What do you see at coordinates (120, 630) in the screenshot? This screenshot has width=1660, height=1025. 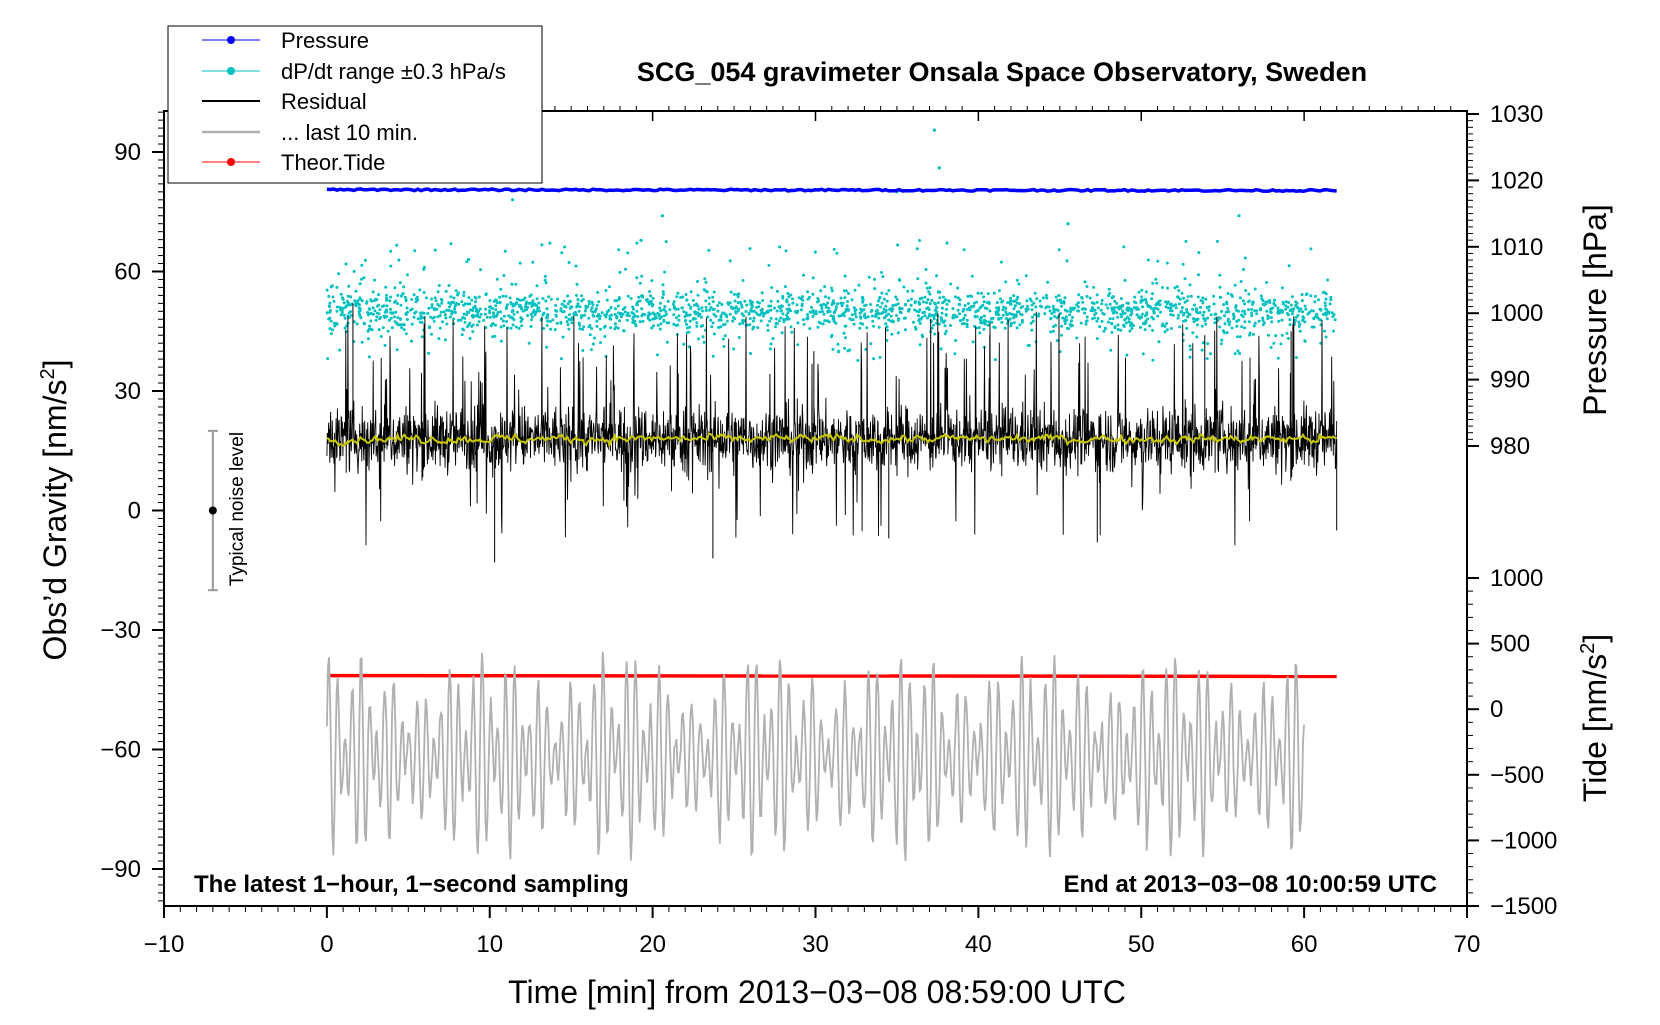 I see `y-left-tick-label: −30` at bounding box center [120, 630].